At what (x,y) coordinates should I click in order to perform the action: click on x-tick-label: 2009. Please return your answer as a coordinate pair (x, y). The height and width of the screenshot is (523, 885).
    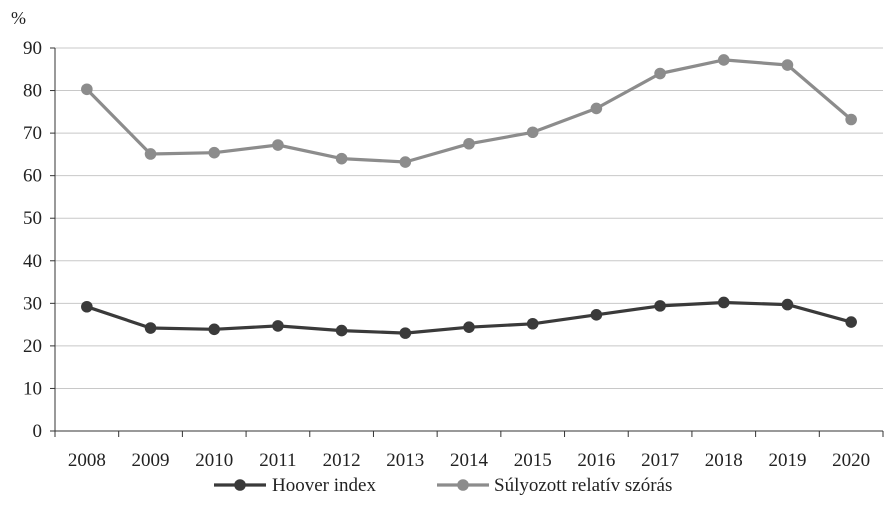
    Looking at the image, I should click on (151, 460).